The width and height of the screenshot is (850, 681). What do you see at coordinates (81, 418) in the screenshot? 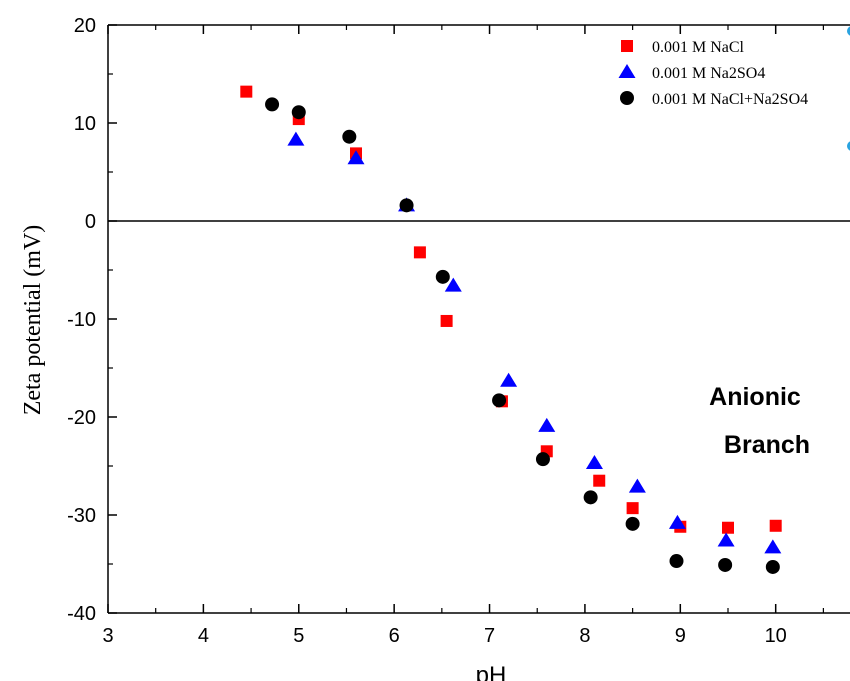
I see `y-tick-label: -20` at bounding box center [81, 418].